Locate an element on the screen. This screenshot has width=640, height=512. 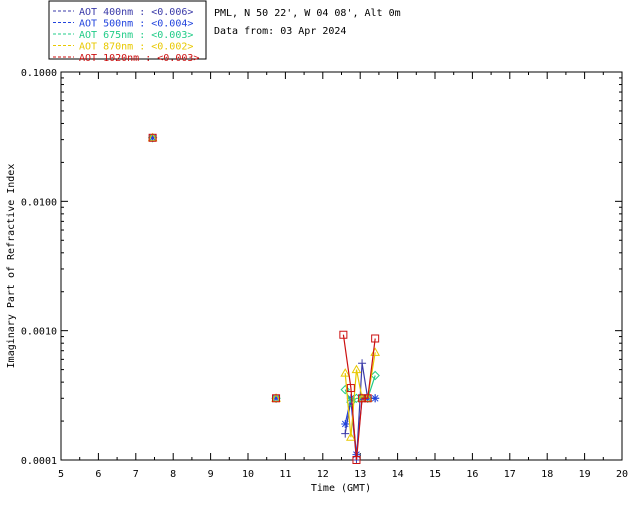
x-tick-label: 11 is located at coordinates (285, 474).